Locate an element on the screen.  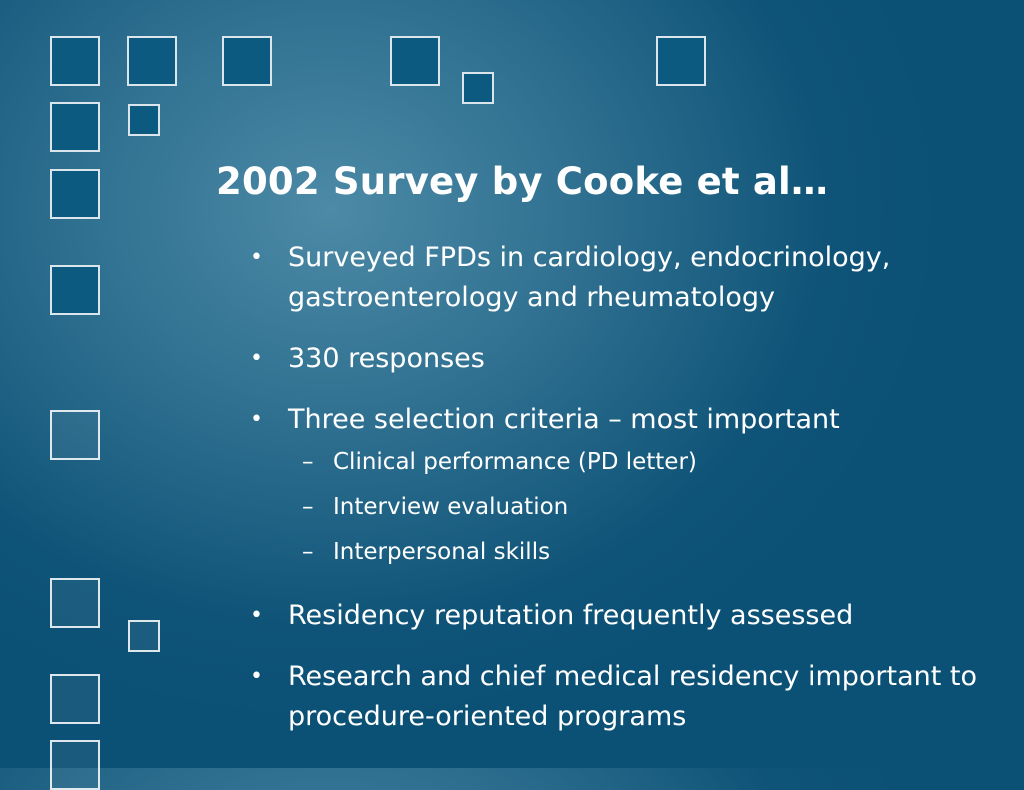
bullet-item: • 330 responses is located at coordinates (630, 359).